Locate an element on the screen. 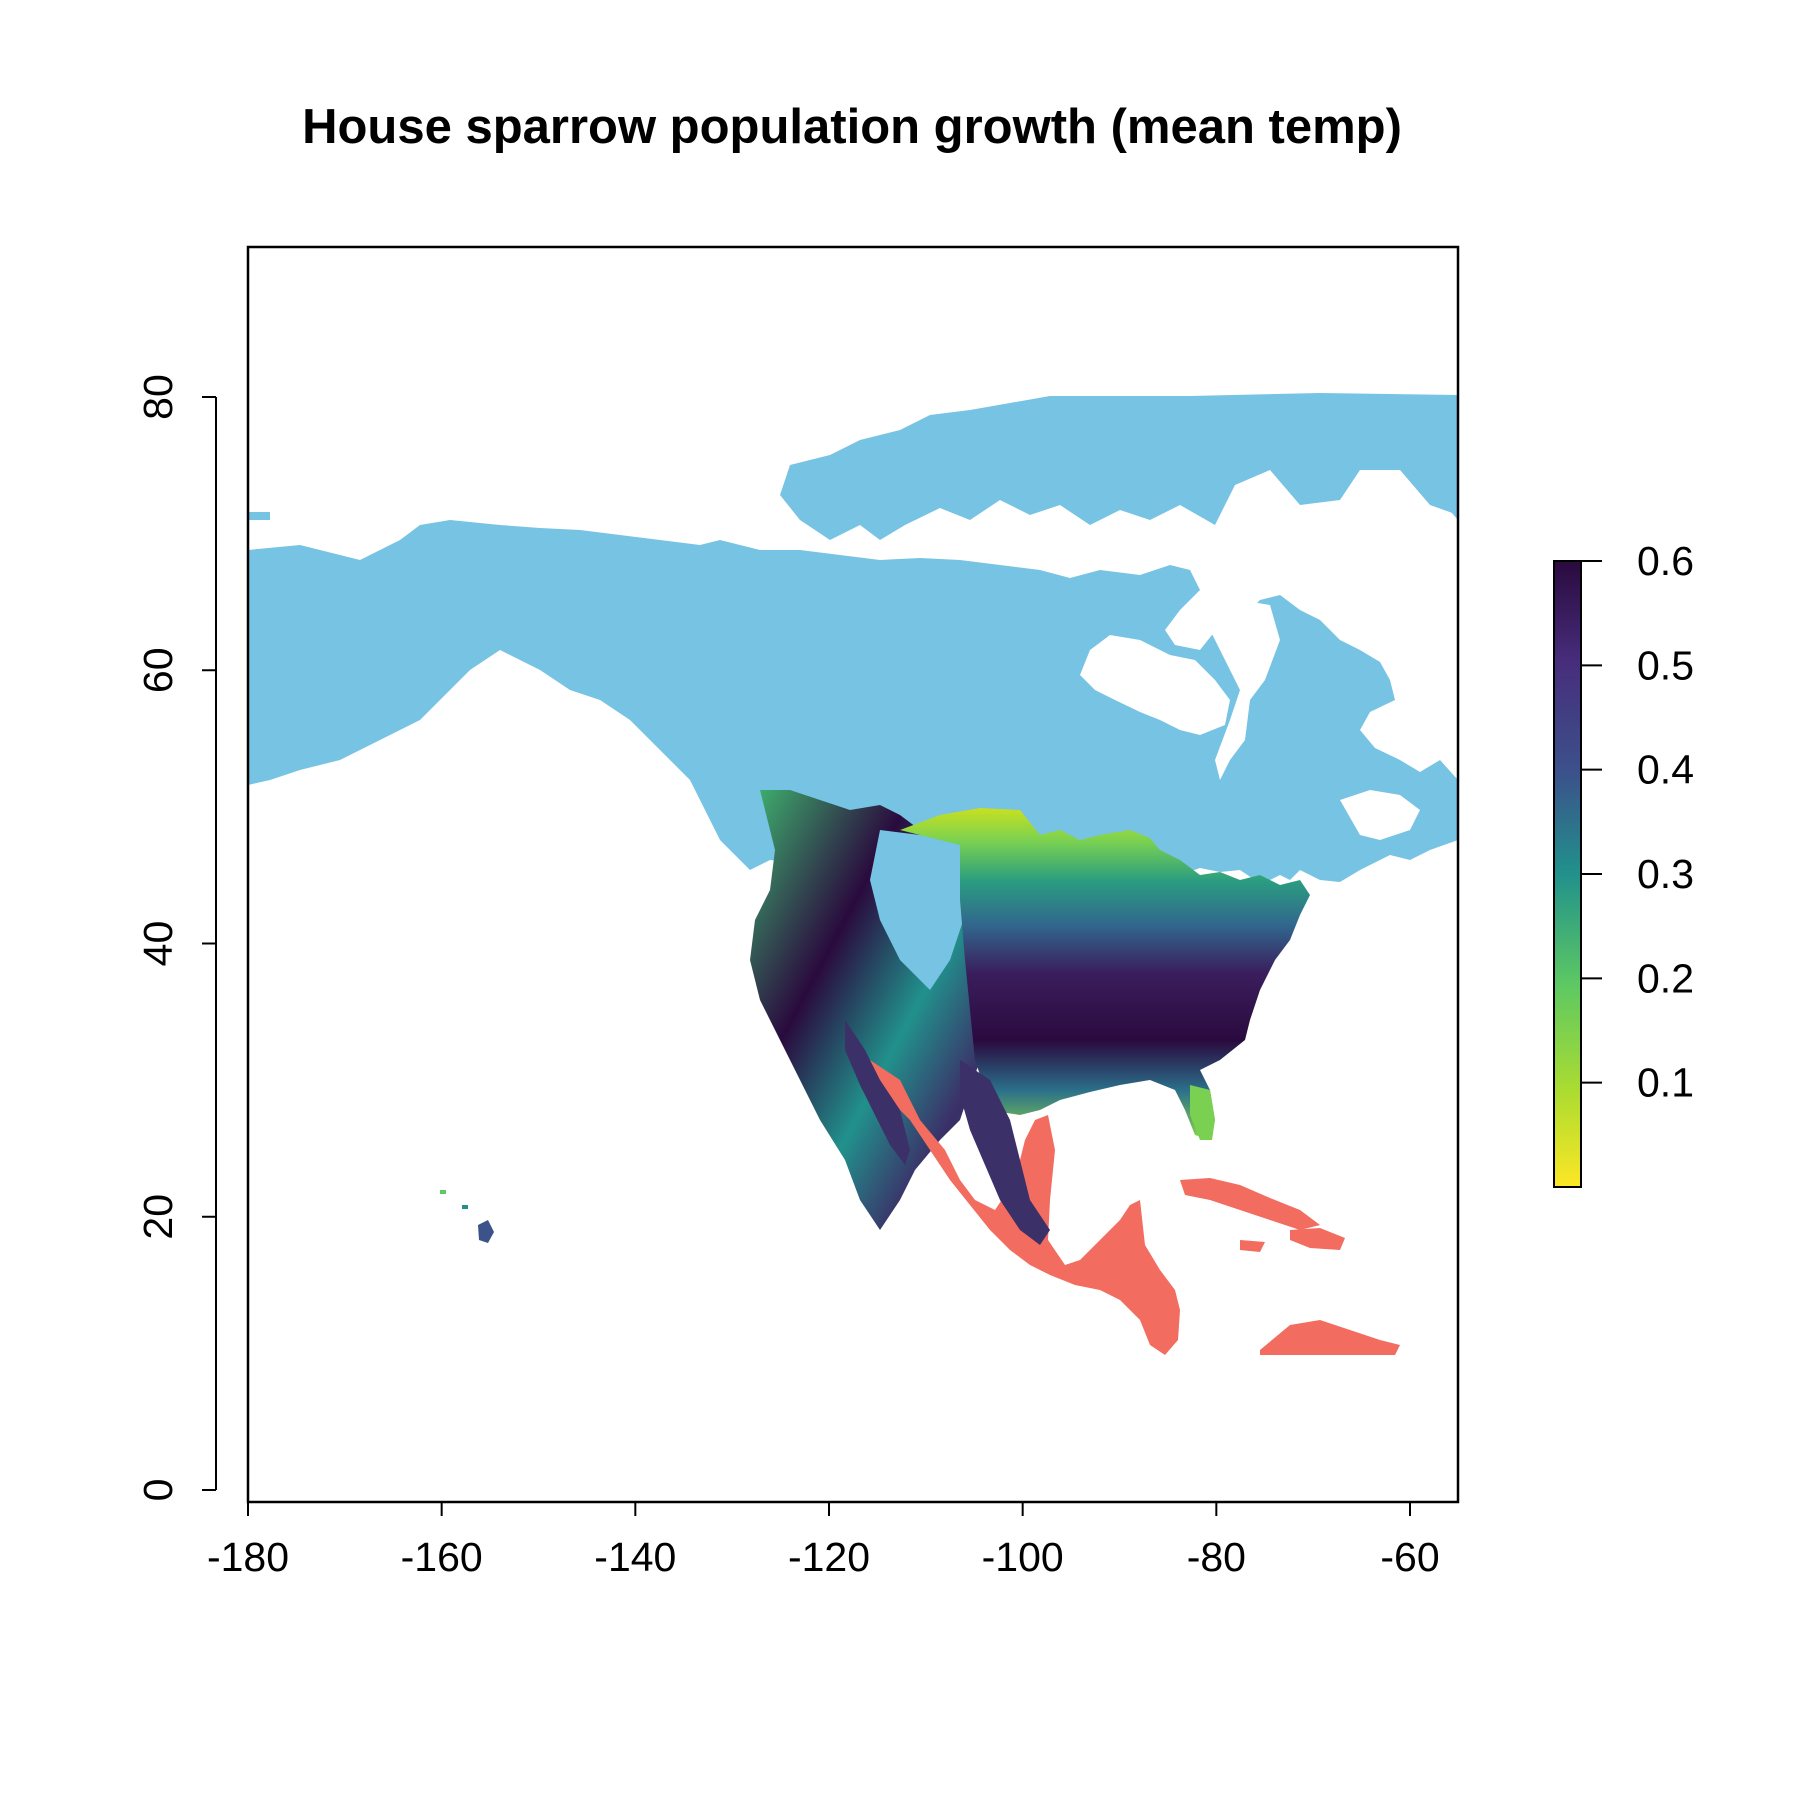 The height and width of the screenshot is (1800, 1800). legend-tick-label: 0.4 is located at coordinates (1665, 770).